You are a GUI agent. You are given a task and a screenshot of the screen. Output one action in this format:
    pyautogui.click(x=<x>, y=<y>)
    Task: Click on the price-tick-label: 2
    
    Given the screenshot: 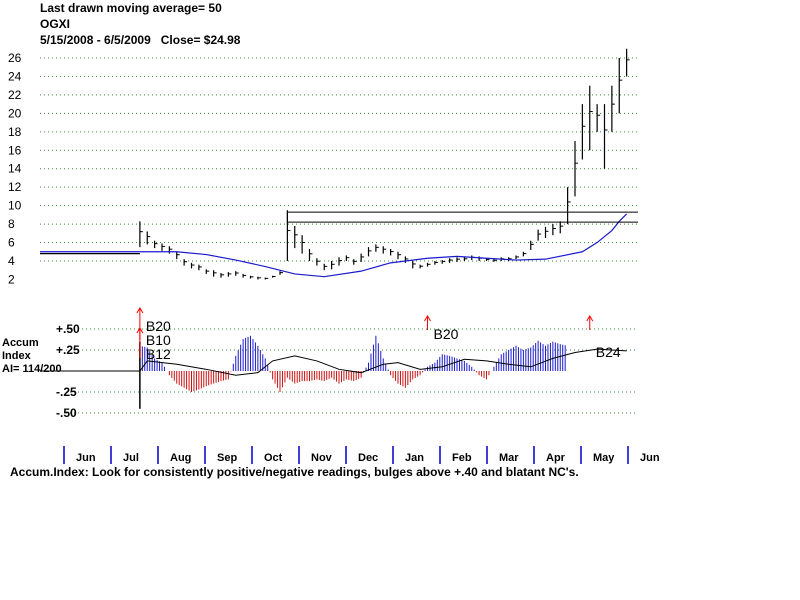 What is the action you would take?
    pyautogui.click(x=11, y=279)
    